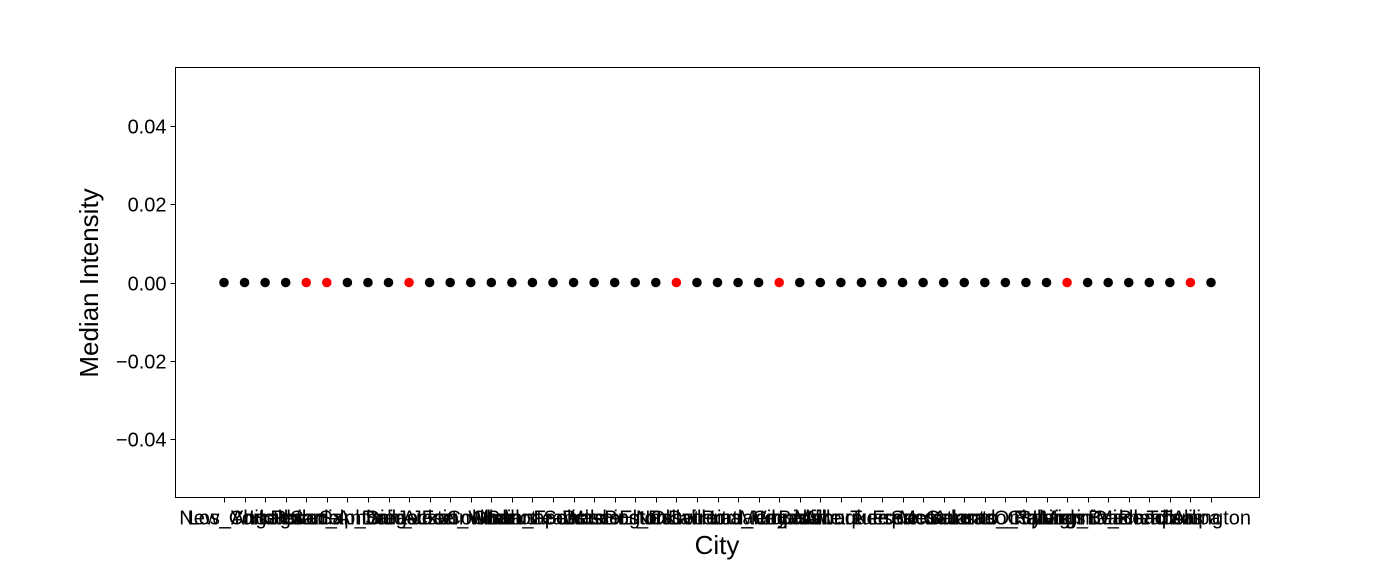  I want to click on x-tick-label: New_York, so click(224, 519).